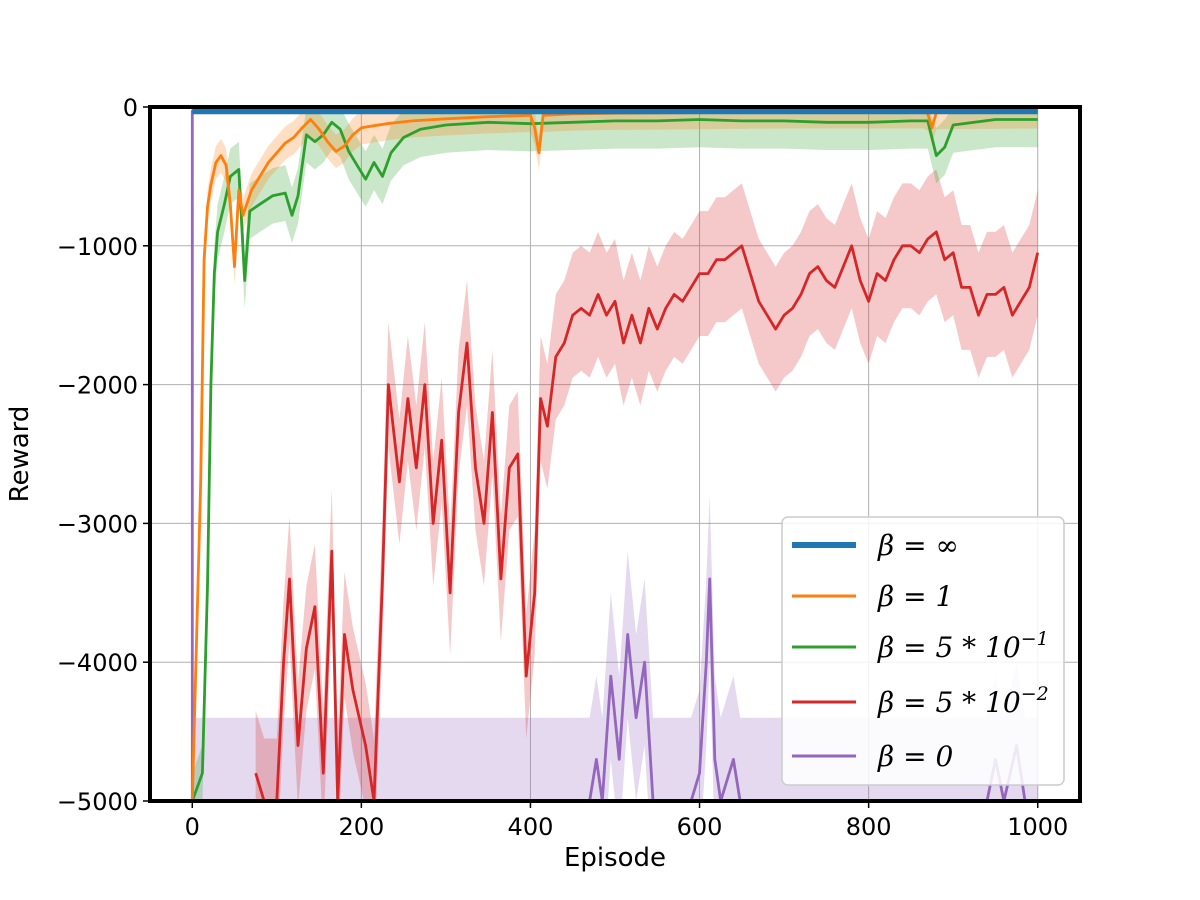 Image resolution: width=1200 pixels, height=900 pixels. I want to click on legend-label-2: β = 5 * 10−1, so click(963, 646).